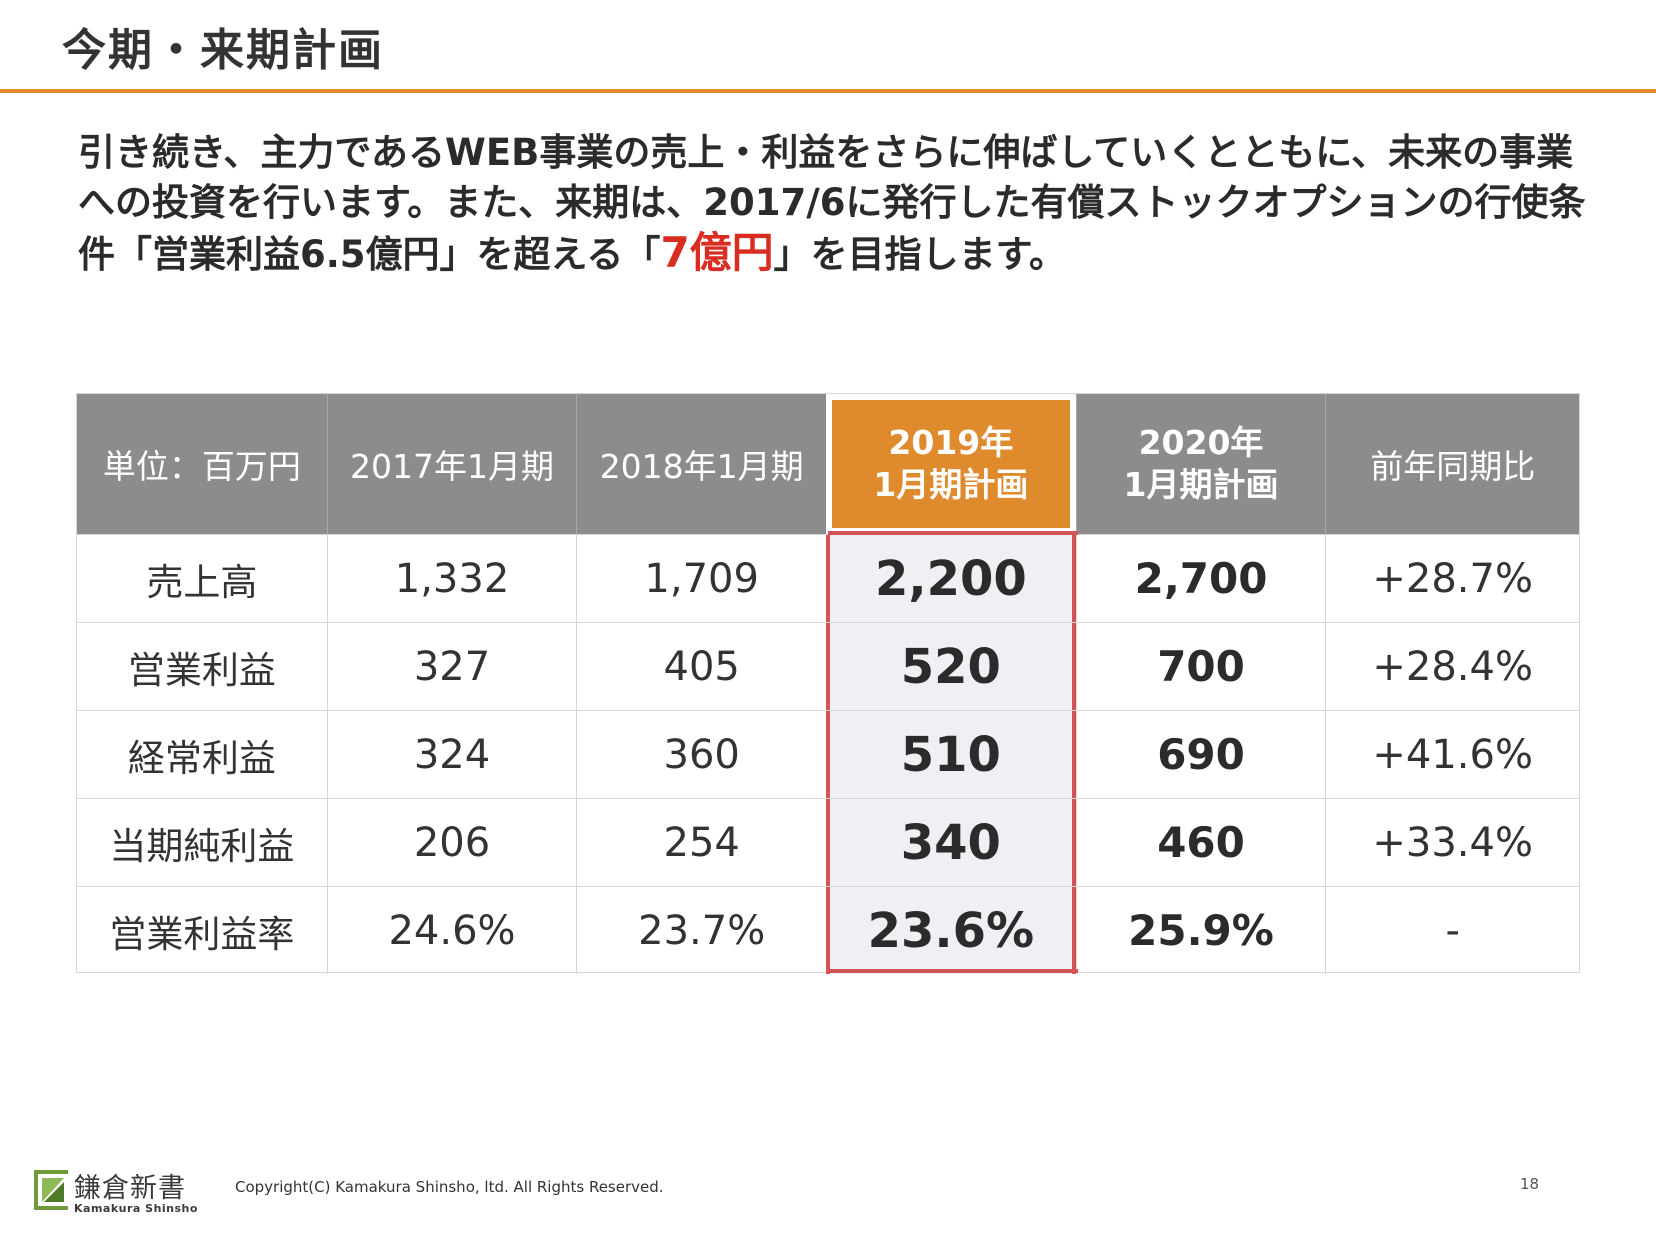 This screenshot has width=1656, height=1240. Describe the element at coordinates (951, 484) in the screenshot. I see `header-fy2019-line2: 1月期計画` at that location.